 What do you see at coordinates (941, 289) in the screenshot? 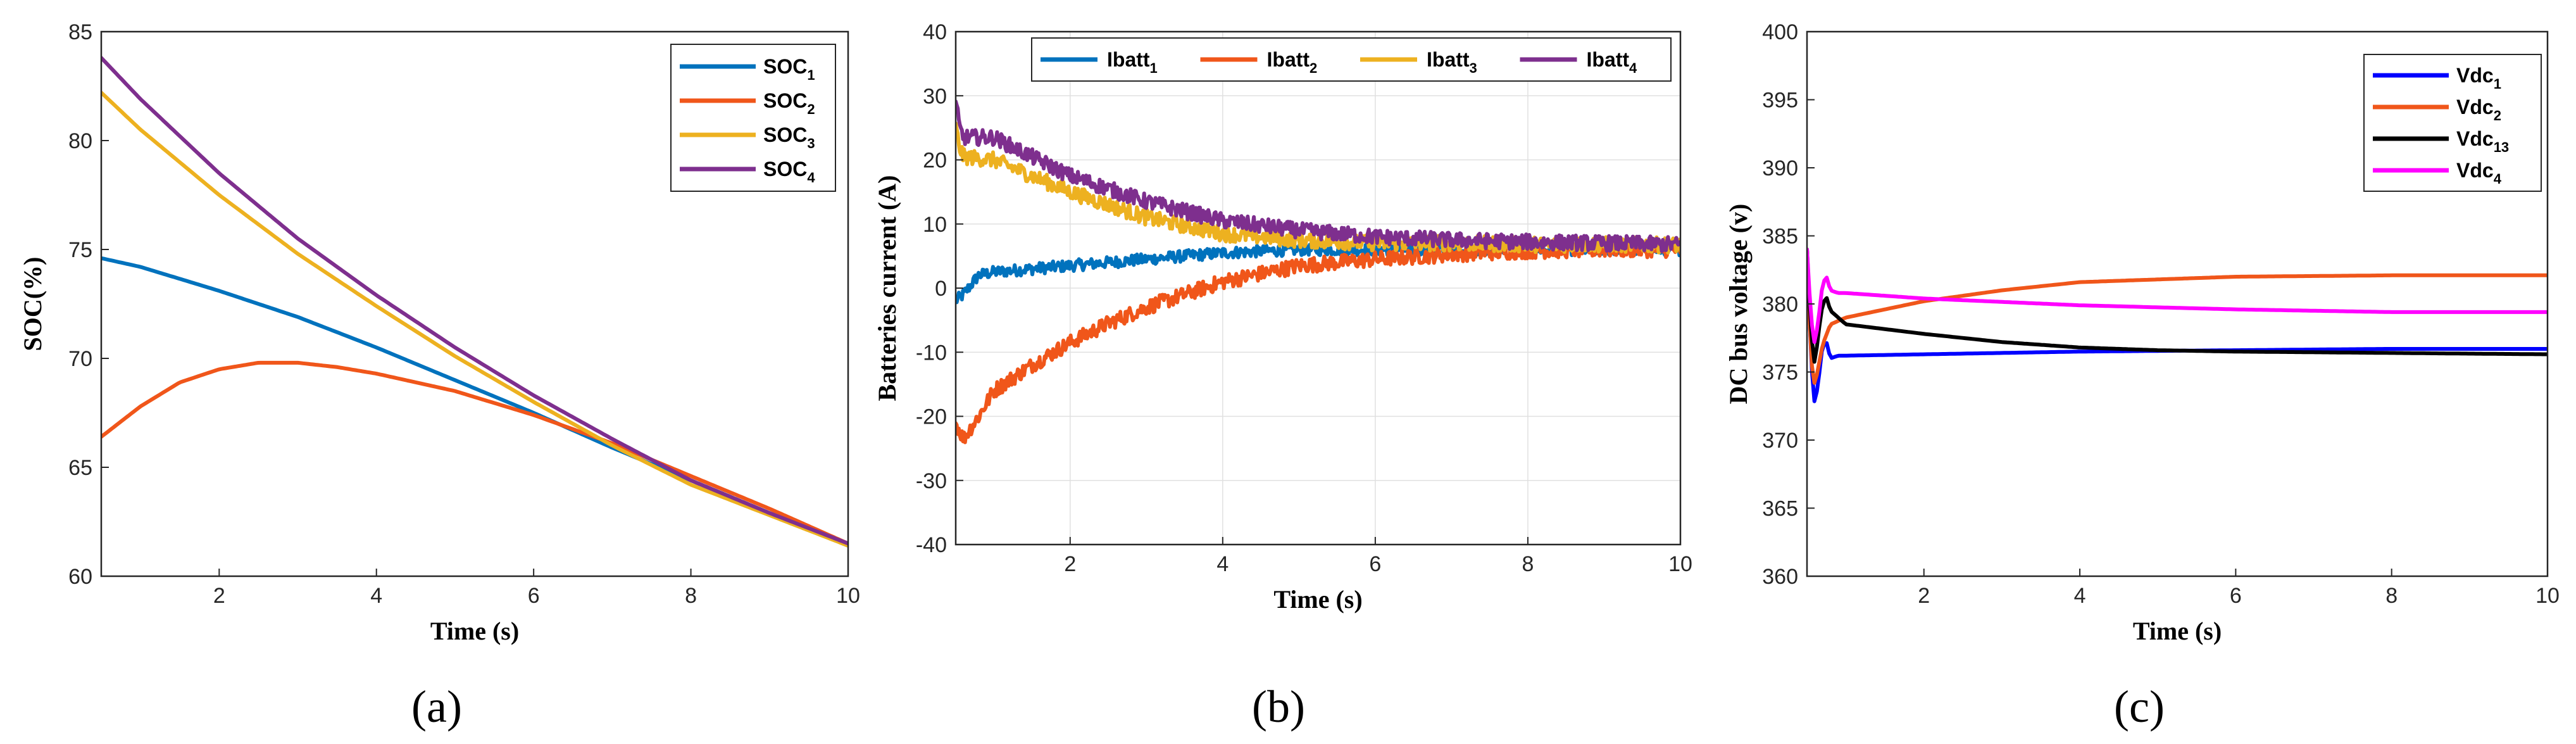
I see `y-tick-label: 0` at bounding box center [941, 289].